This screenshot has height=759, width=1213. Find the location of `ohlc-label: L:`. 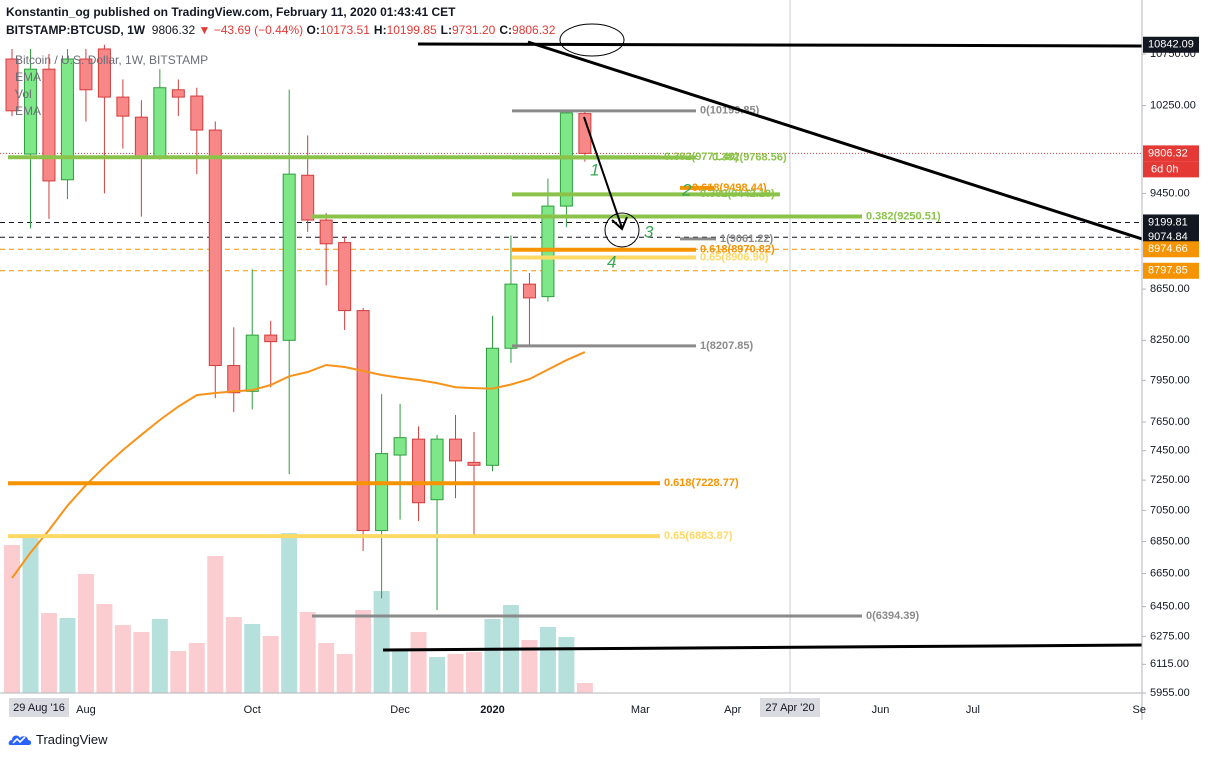

ohlc-label: L: is located at coordinates (446, 30).